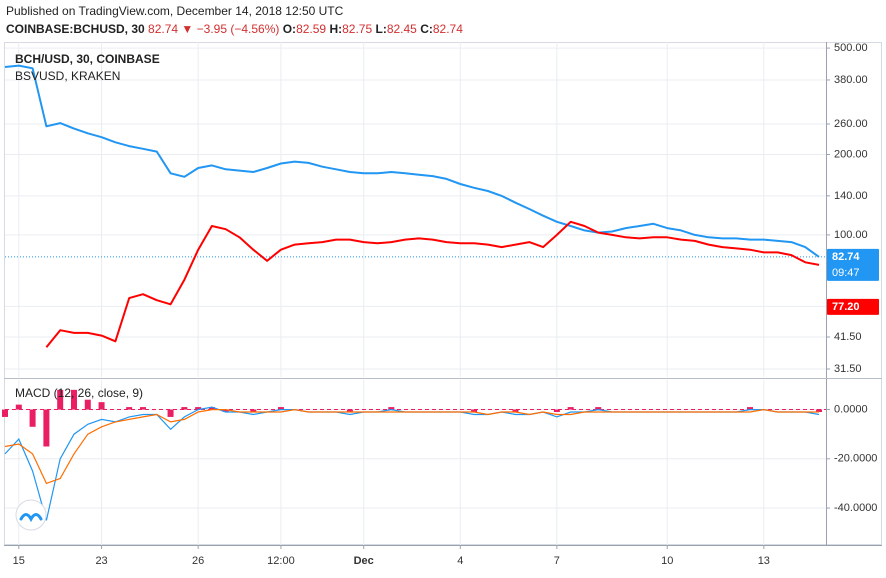 This screenshot has height=578, width=886. Describe the element at coordinates (848, 337) in the screenshot. I see `y-tick-label: 41.50` at that location.